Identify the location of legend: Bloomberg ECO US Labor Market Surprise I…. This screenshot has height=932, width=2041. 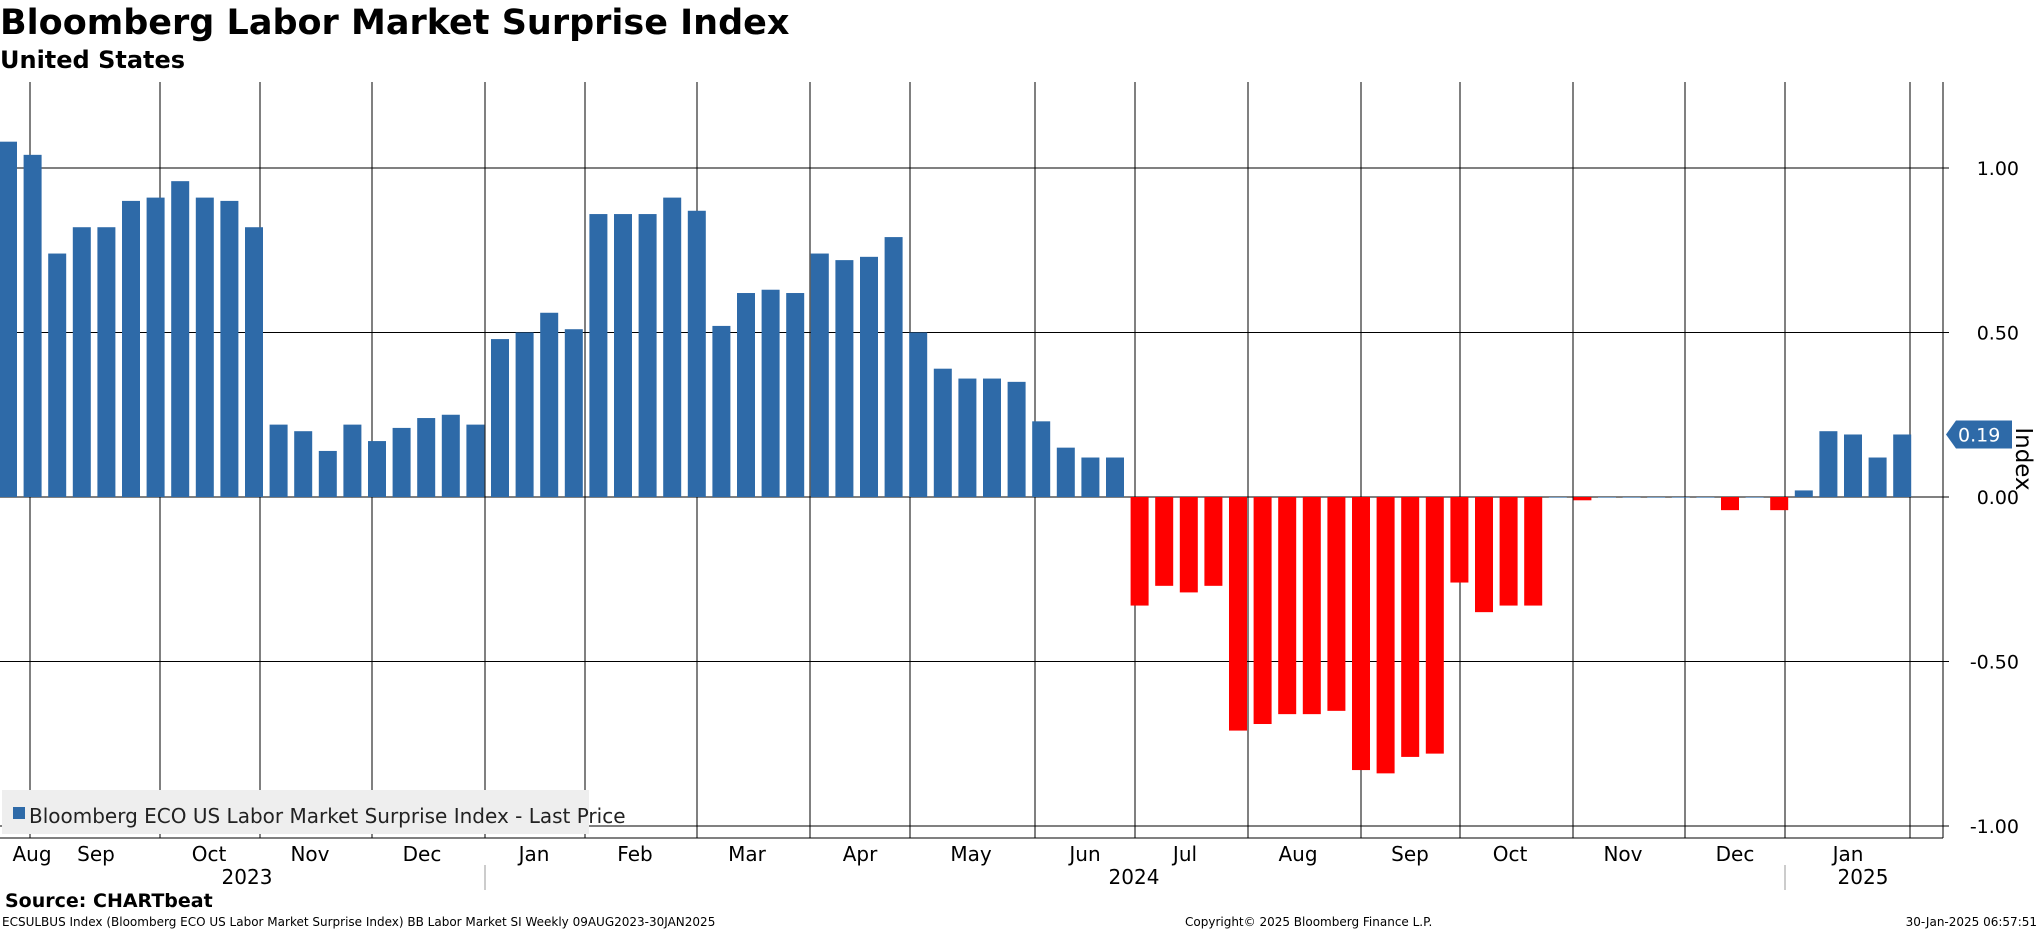
(314, 812).